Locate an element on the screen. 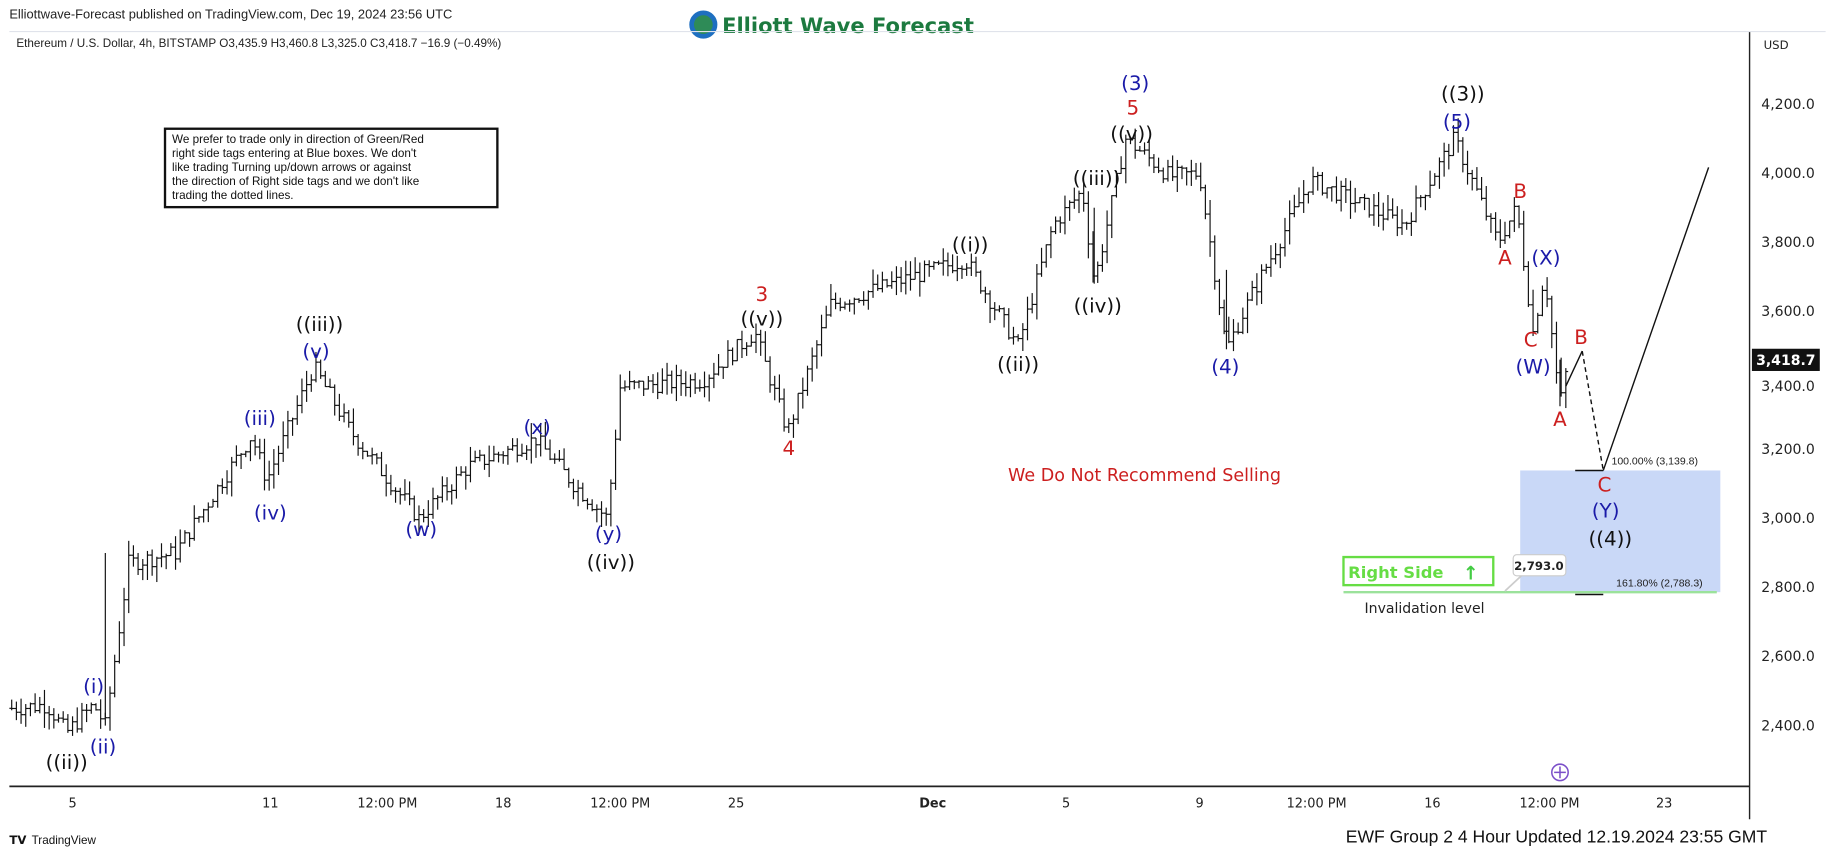  wave-label: (iii) is located at coordinates (260, 418).